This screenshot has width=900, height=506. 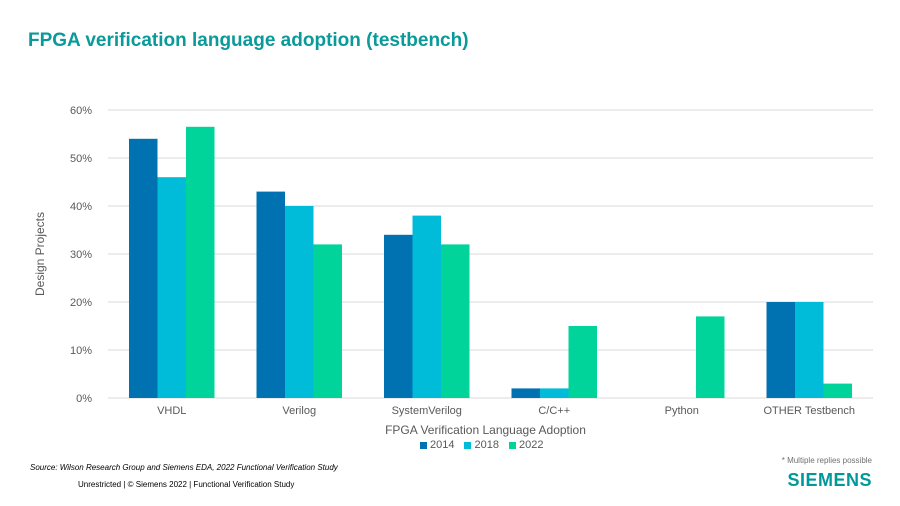 I want to click on bar-2022-other-testbench, so click(x=837, y=390).